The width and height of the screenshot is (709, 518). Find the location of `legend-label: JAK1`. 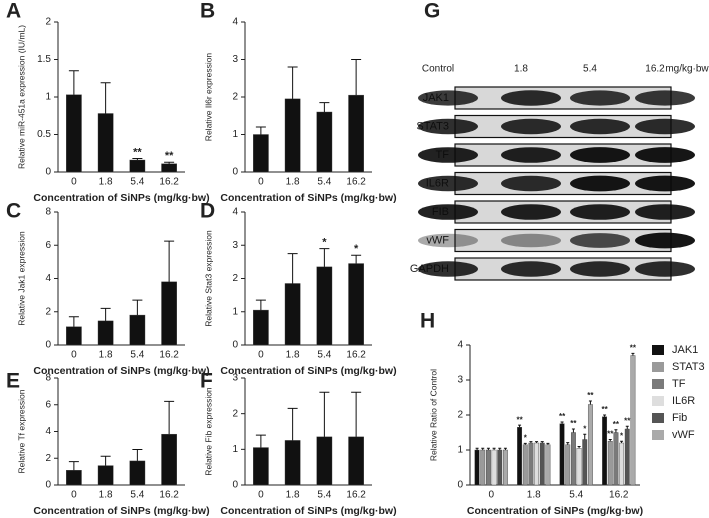

legend-label: JAK1 is located at coordinates (685, 350).